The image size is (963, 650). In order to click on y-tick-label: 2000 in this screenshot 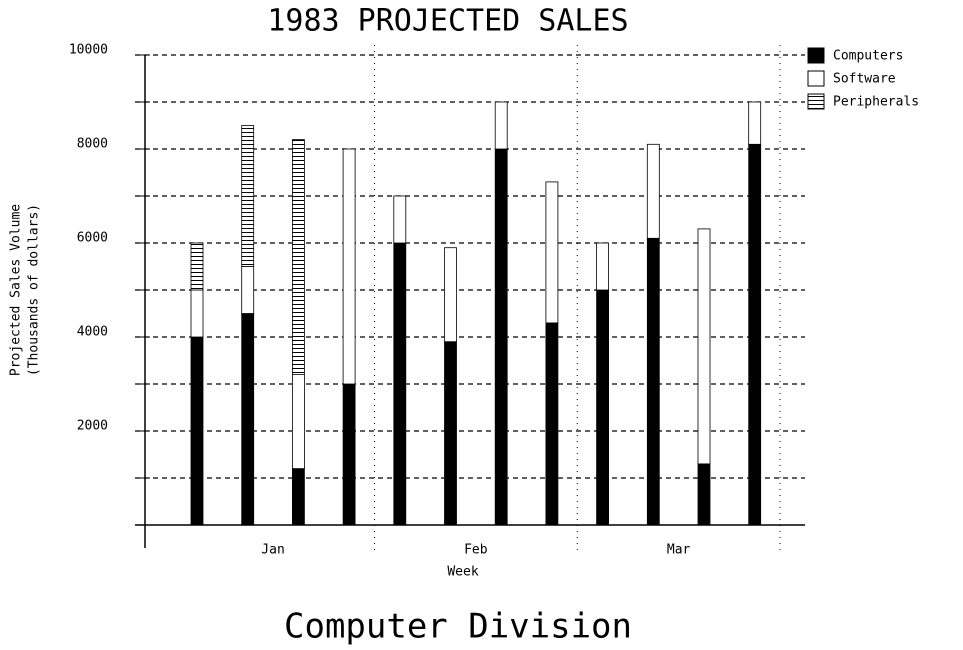, I will do `click(92, 426)`.